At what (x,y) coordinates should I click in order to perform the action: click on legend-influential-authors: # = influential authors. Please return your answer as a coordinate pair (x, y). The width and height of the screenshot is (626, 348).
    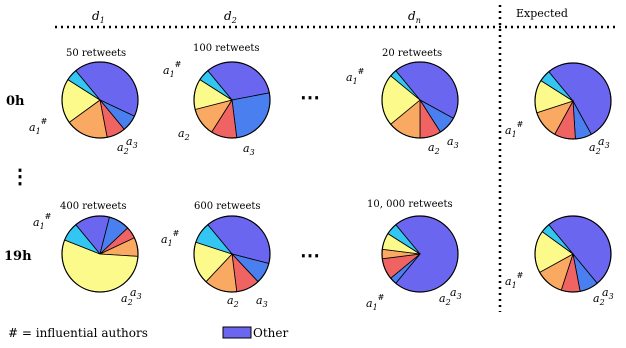
    Looking at the image, I should click on (78, 333).